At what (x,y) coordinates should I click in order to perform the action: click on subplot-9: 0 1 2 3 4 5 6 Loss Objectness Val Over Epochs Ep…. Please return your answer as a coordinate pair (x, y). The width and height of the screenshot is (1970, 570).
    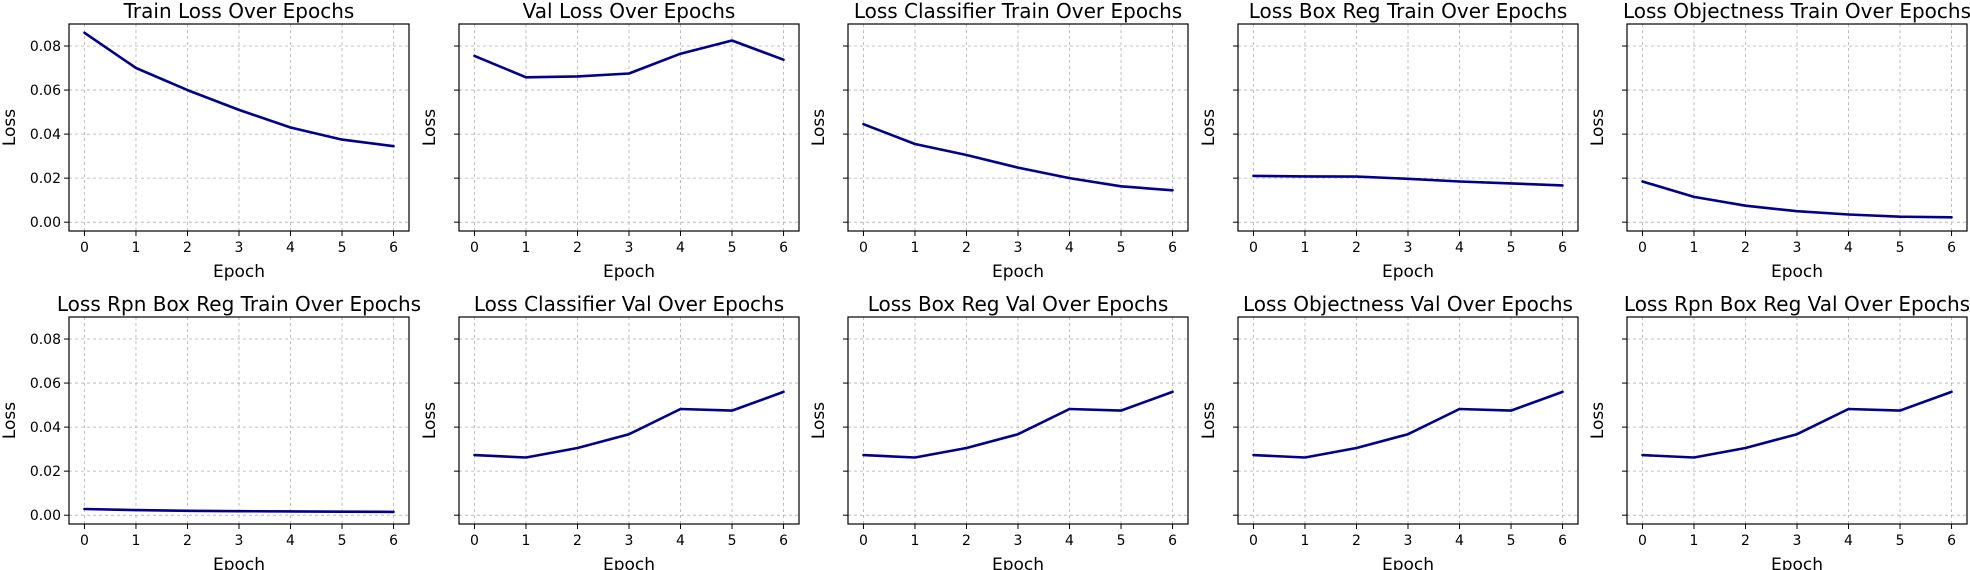
    Looking at the image, I should click on (1389, 431).